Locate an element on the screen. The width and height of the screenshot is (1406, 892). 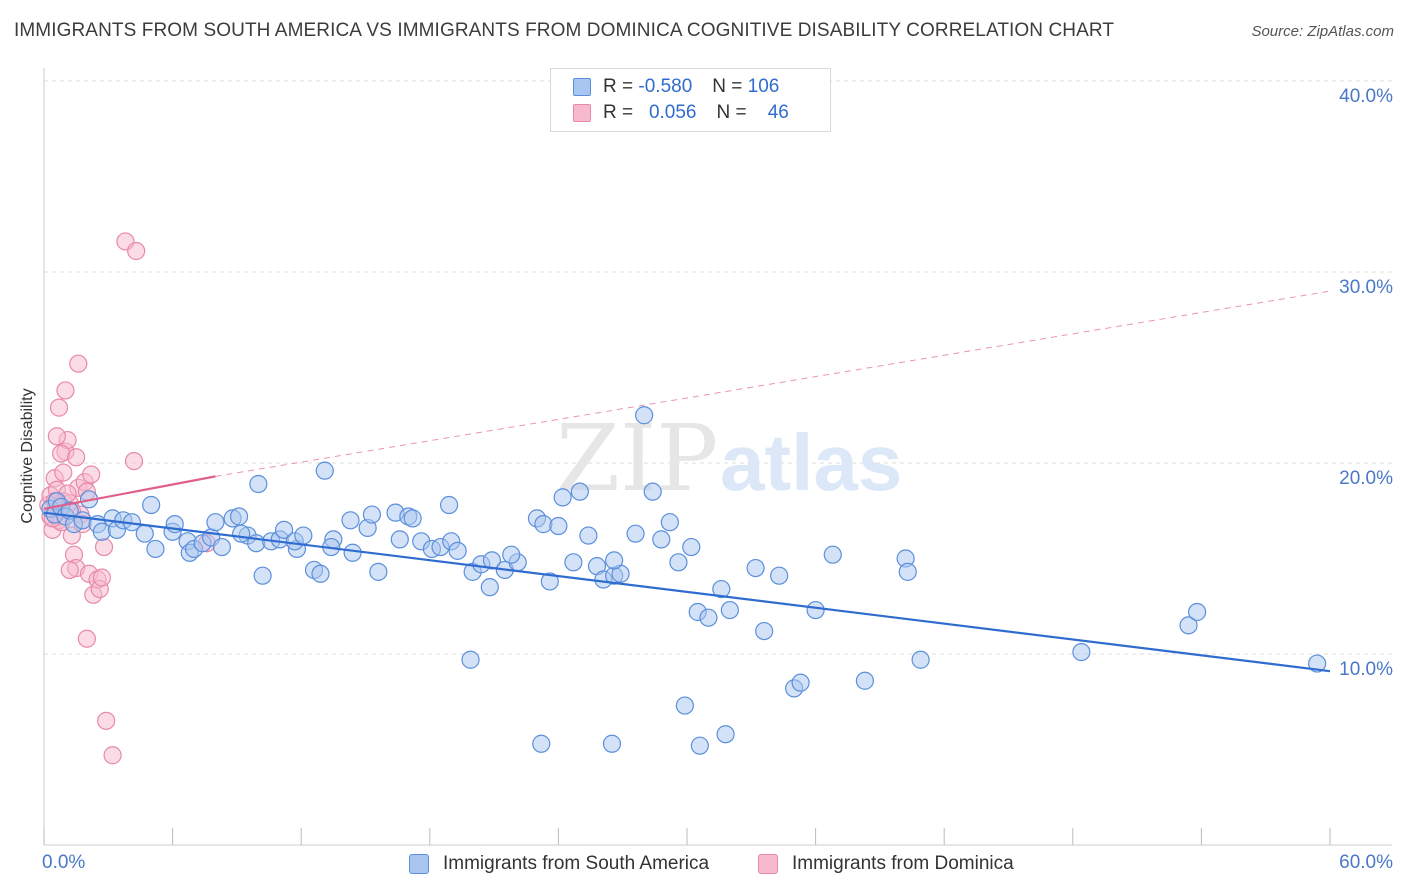
legend-item-dominica: Immigrants from Dominica is located at coordinates (886, 864).